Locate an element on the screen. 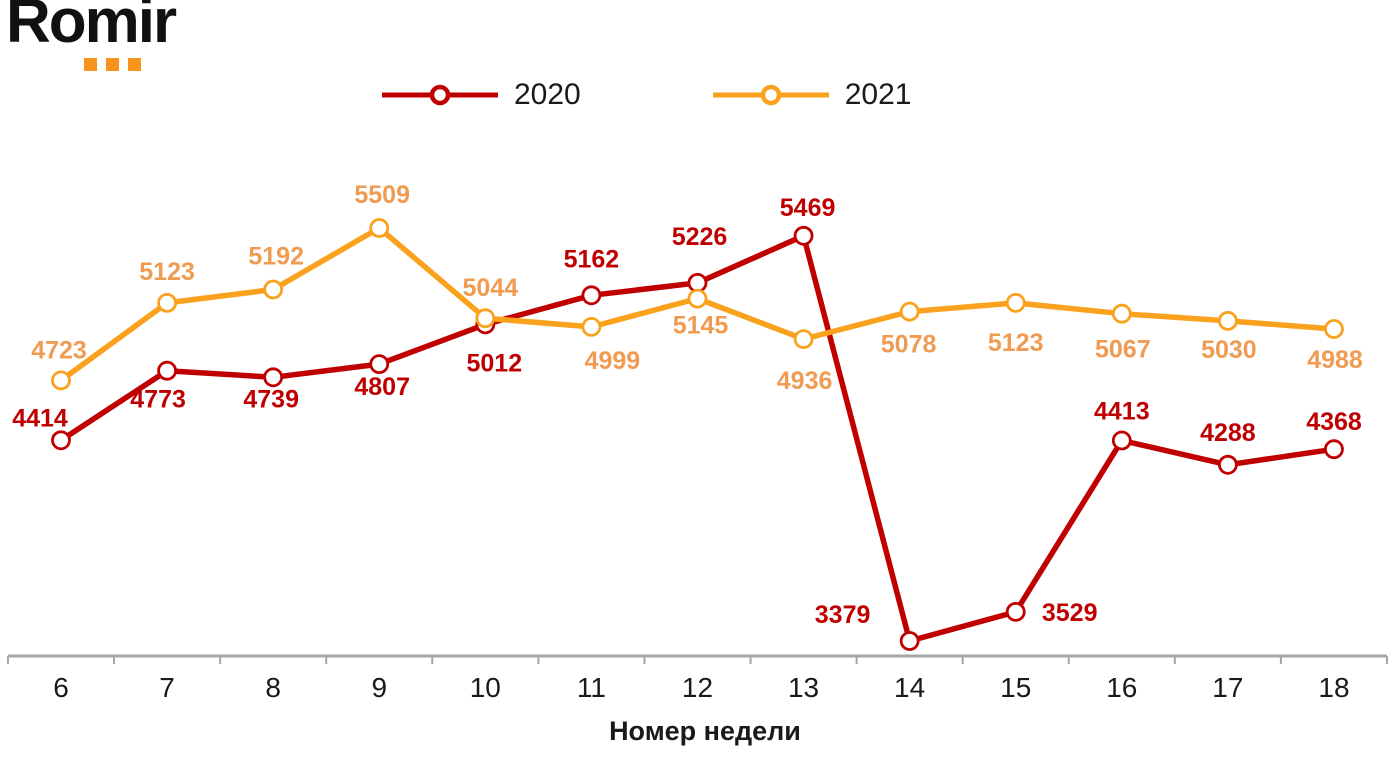 The height and width of the screenshot is (762, 1394). data-point-label-2020: 5162 is located at coordinates (592, 259).